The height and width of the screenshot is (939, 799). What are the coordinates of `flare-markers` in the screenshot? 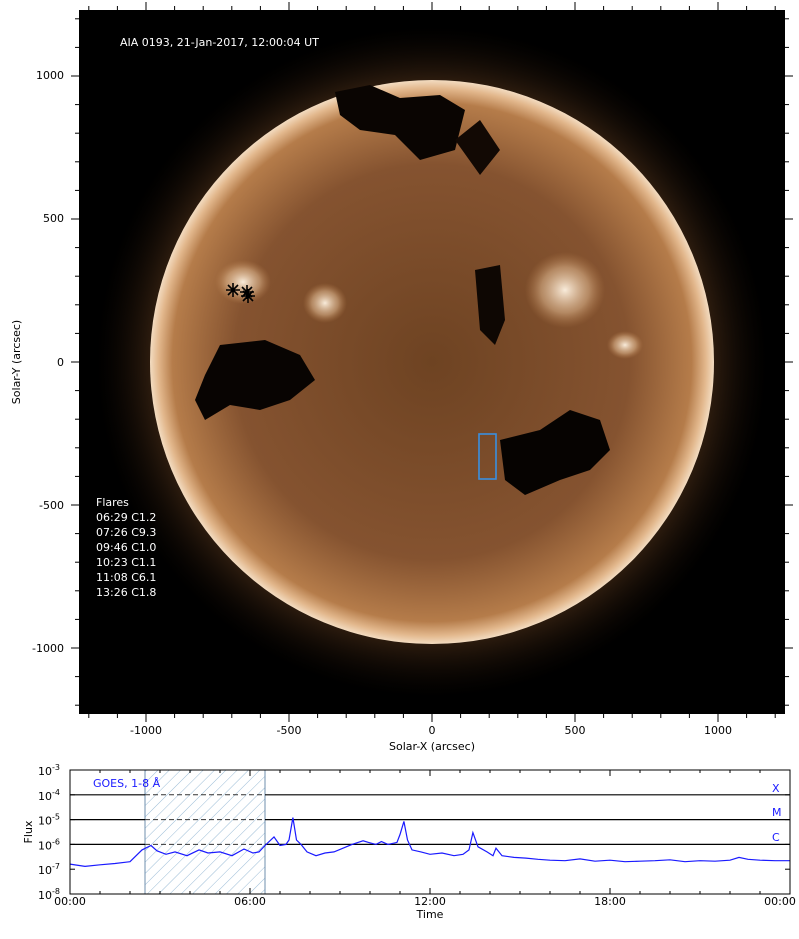 It's located at (240, 293).